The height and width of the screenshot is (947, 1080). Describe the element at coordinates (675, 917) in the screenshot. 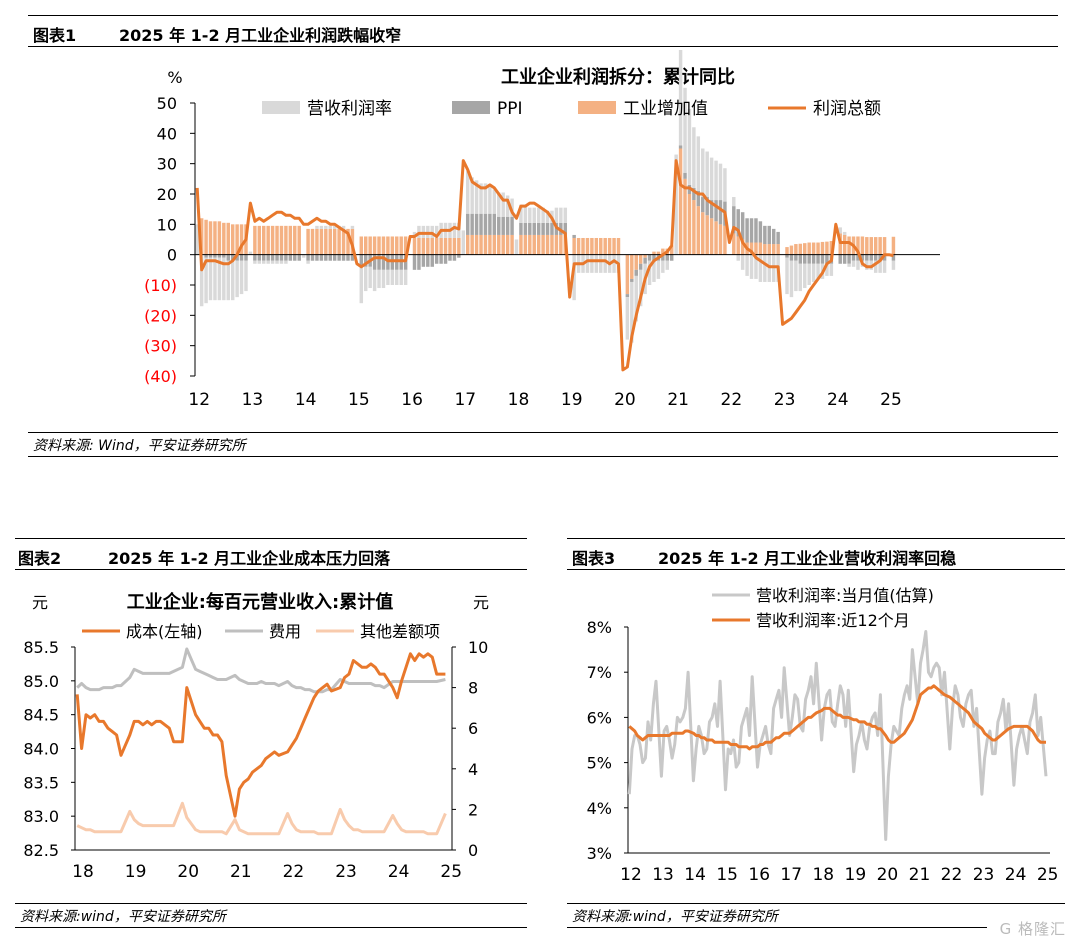

I see `fig3-source: 资料来源:wind，平安证券研究所` at that location.